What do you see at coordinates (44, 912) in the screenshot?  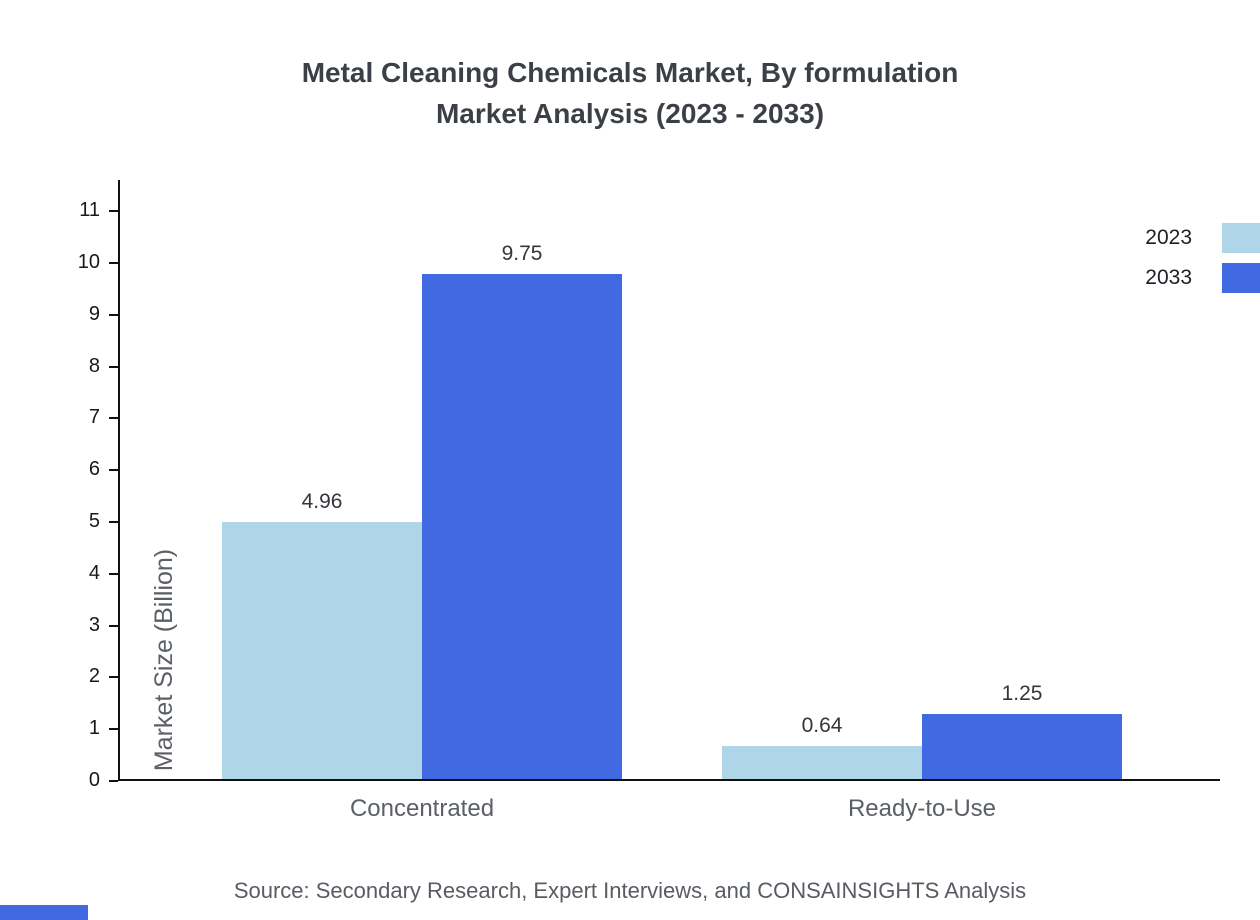 I see `brand-accent-strip` at bounding box center [44, 912].